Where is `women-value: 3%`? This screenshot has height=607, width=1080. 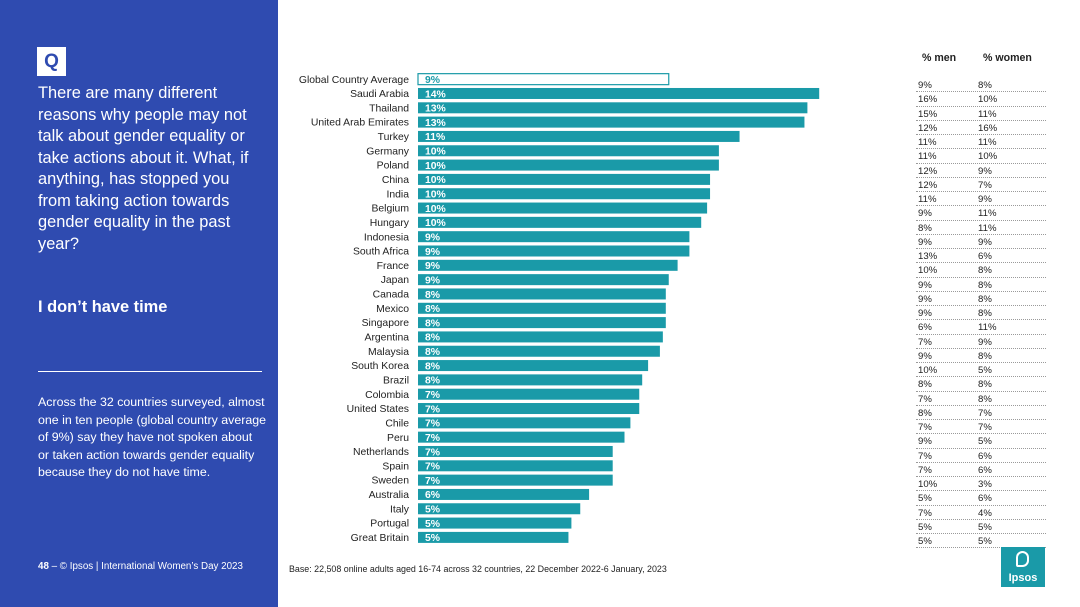 women-value: 3% is located at coordinates (985, 484).